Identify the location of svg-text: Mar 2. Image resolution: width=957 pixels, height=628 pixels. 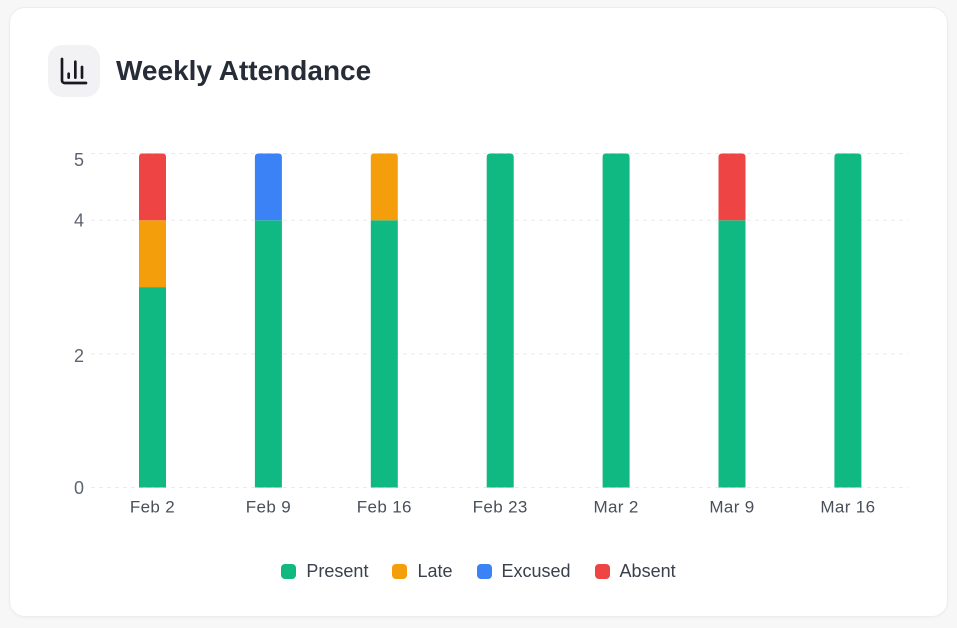
(615, 507).